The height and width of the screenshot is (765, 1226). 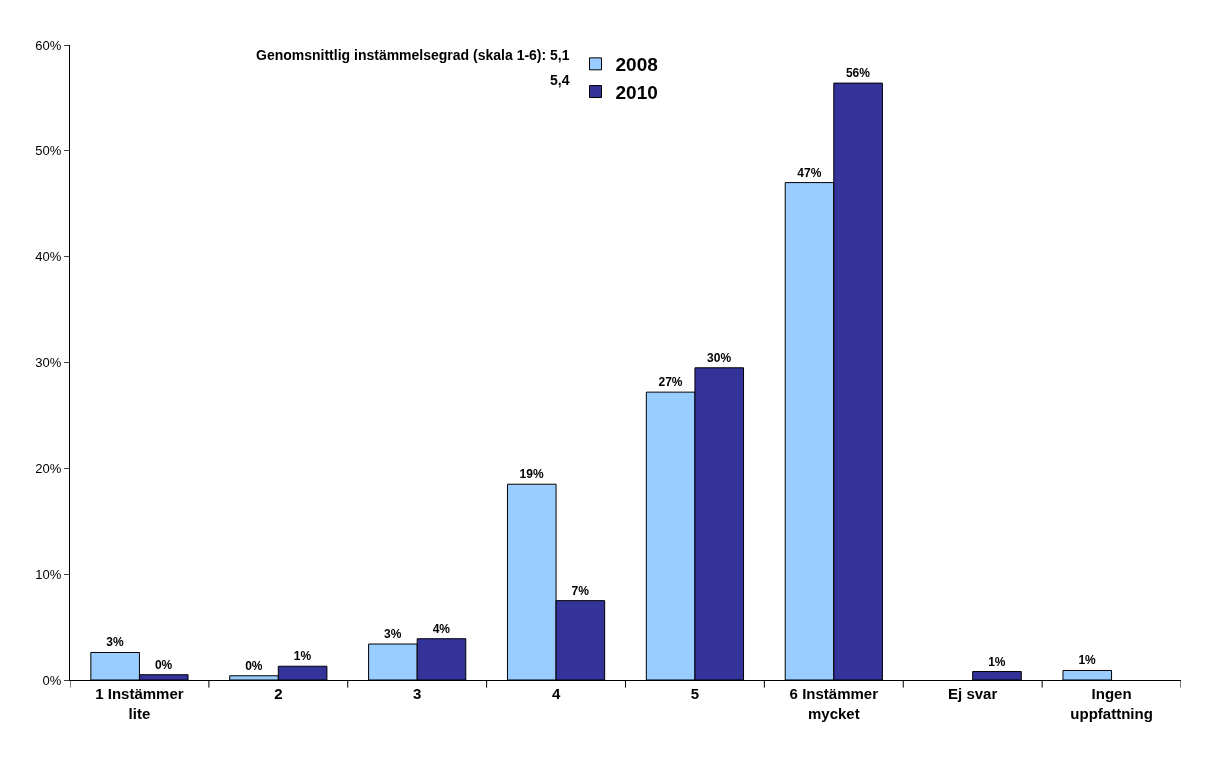 What do you see at coordinates (636, 92) in the screenshot?
I see `legend-label: 2010` at bounding box center [636, 92].